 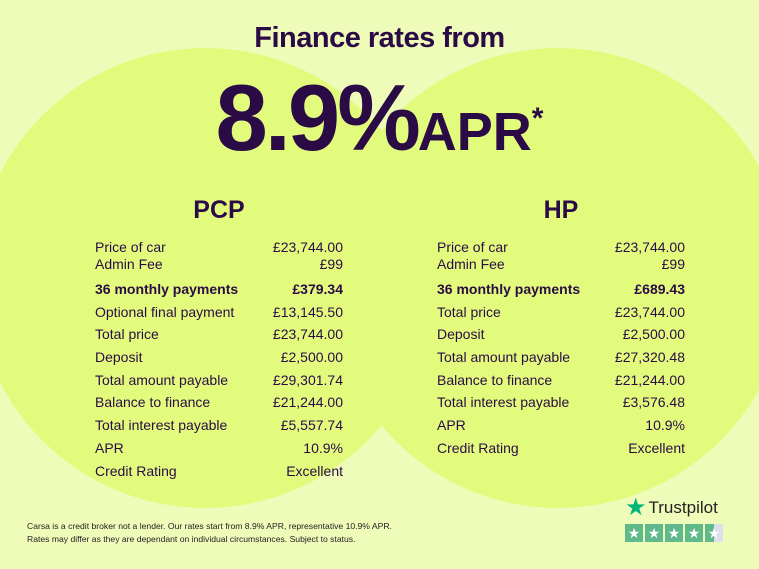 I want to click on row-value: £27,320.48, so click(x=649, y=357).